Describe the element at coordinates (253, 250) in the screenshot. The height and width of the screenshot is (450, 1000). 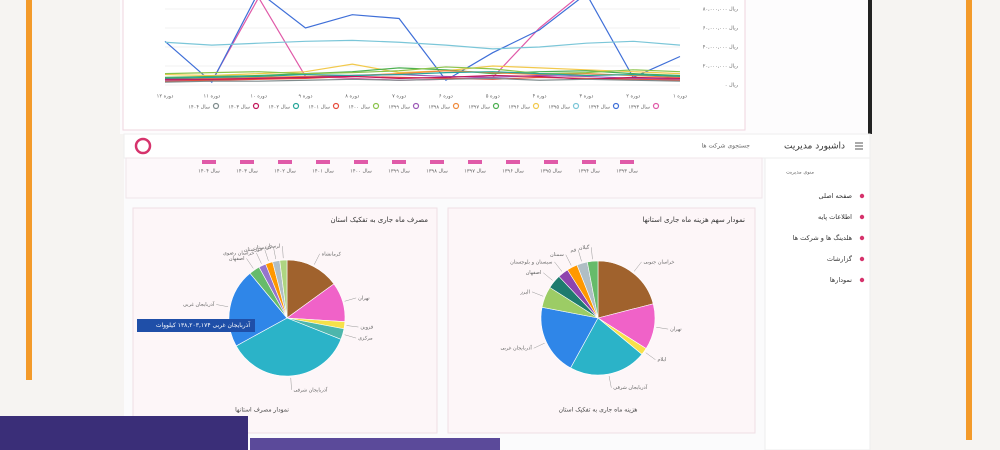
I see `slice-label: خوزستان` at that location.